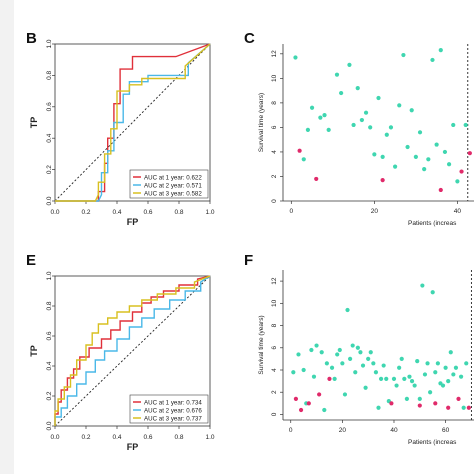  I want to click on x-axis-label: FP, so click(133, 447).